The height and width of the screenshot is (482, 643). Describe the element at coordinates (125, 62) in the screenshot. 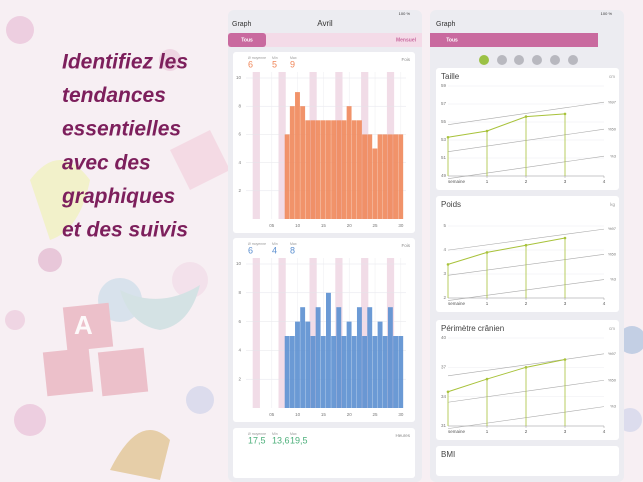

I see `headline-line: Identifiez les` at that location.